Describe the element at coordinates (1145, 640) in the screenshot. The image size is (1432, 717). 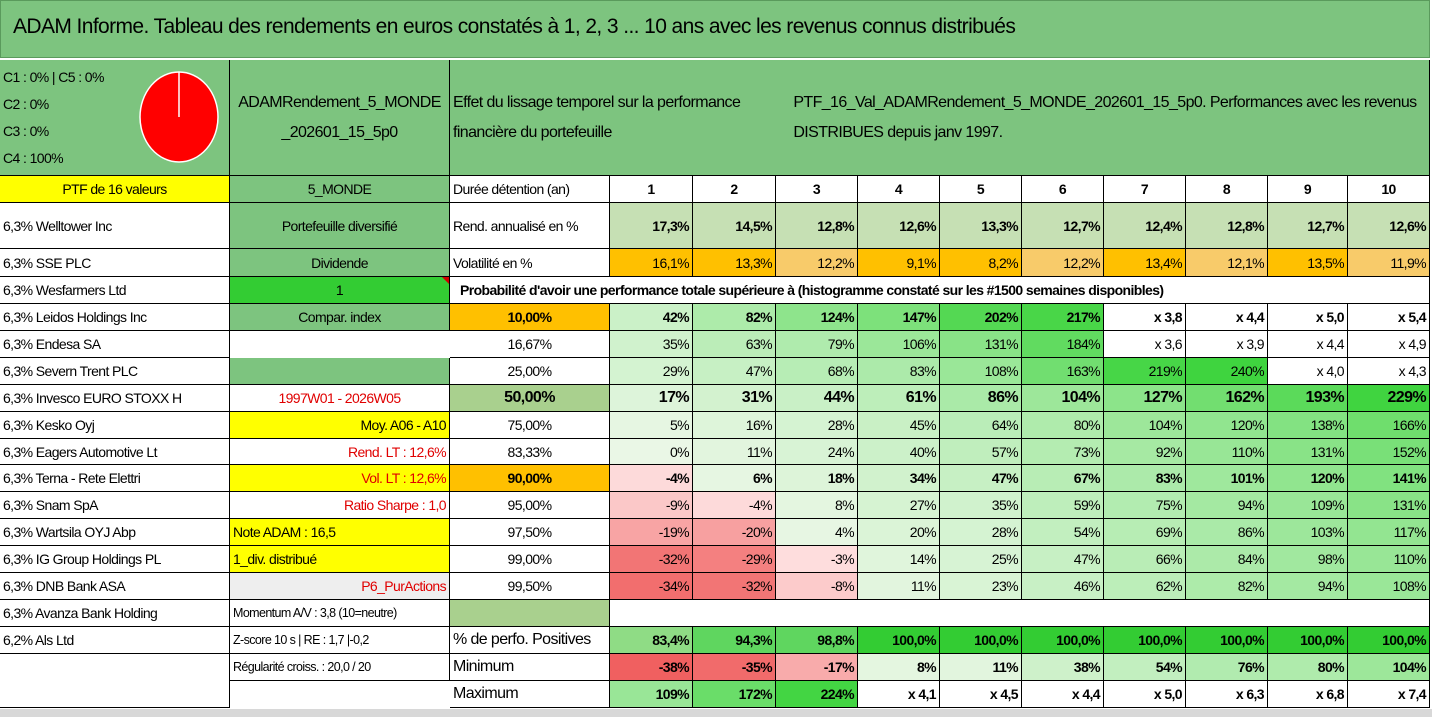
I see `positive-rate-value: 100,0%` at that location.